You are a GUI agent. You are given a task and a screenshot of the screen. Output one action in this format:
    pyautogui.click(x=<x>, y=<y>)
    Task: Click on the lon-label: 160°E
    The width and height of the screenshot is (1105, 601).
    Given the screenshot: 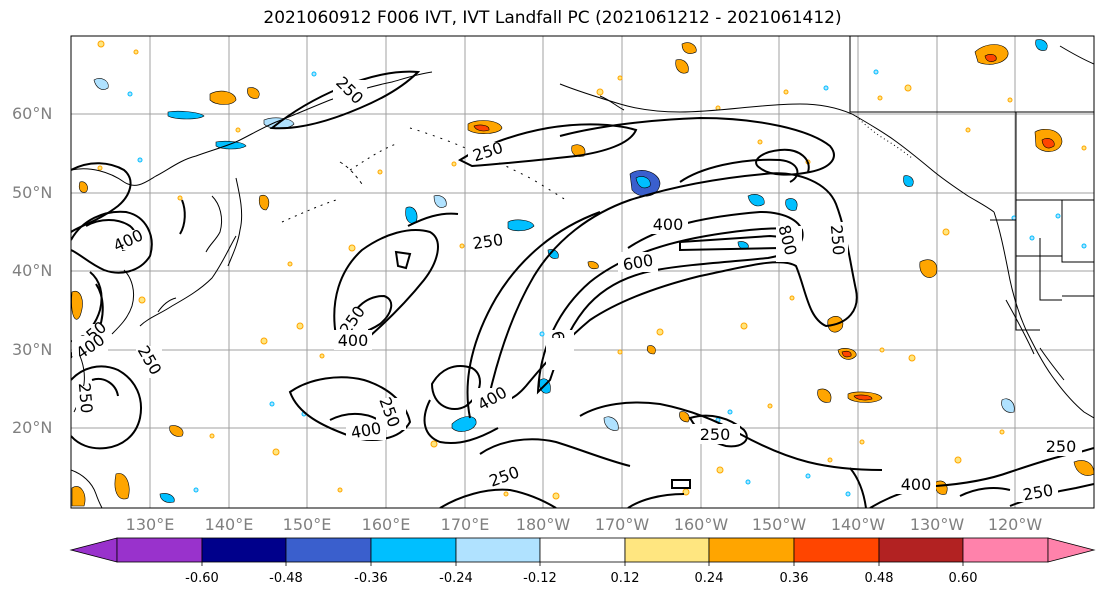 What is the action you would take?
    pyautogui.click(x=386, y=524)
    